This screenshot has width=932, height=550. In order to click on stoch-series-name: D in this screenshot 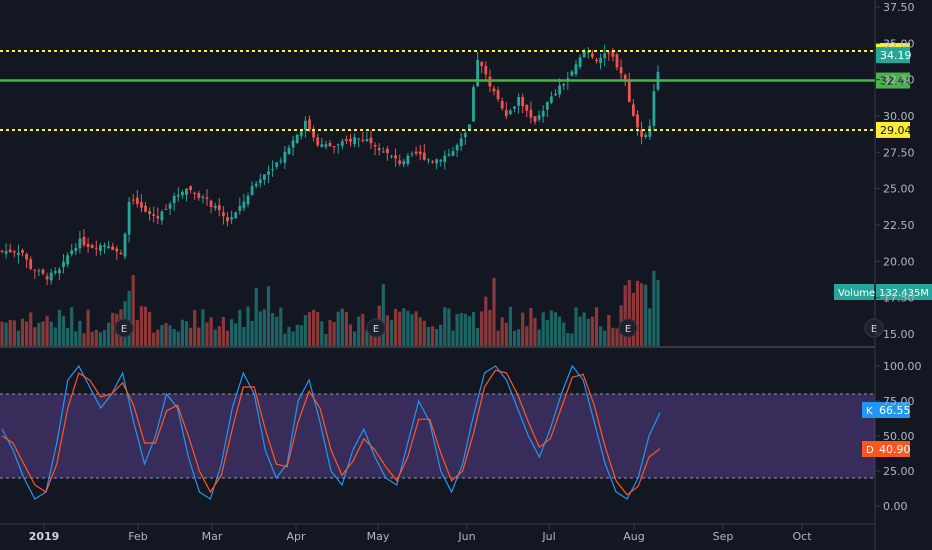, I will do `click(870, 450)`.